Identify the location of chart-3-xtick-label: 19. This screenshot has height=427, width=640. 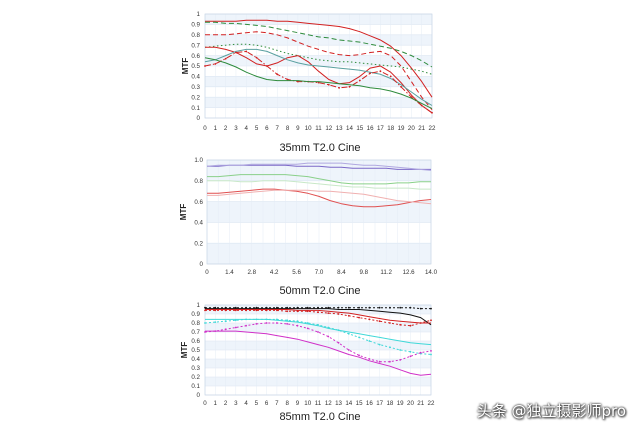
(400, 403).